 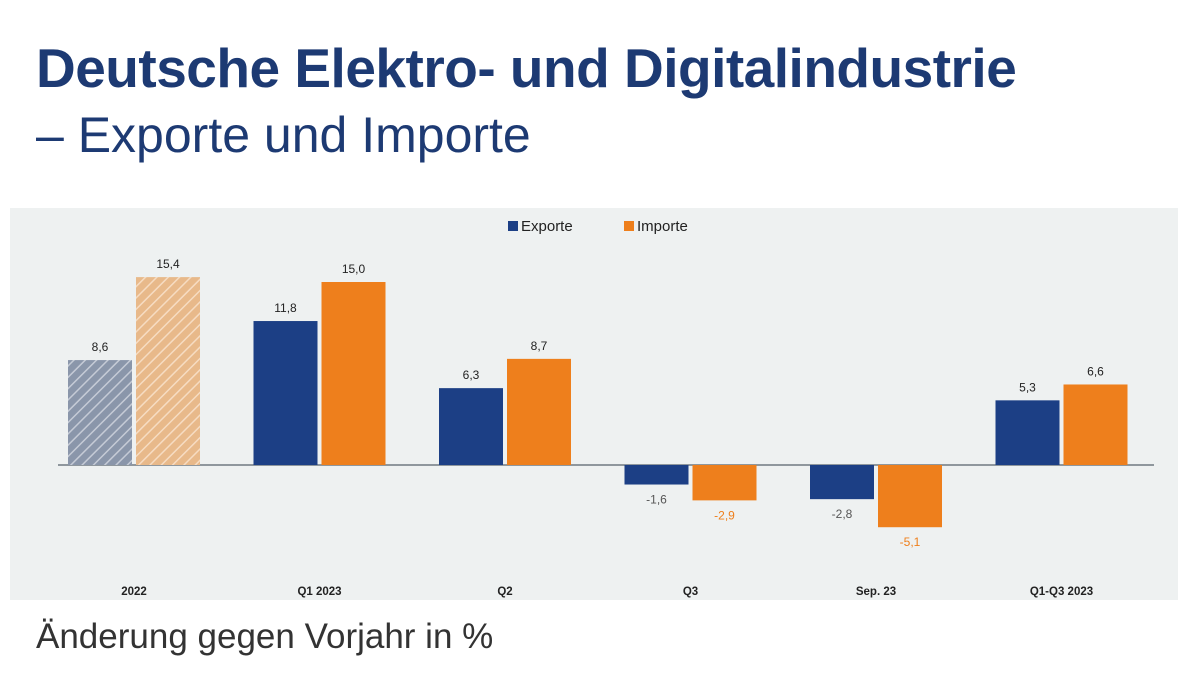 I want to click on value-label-importe-1: 15,0, so click(x=354, y=269).